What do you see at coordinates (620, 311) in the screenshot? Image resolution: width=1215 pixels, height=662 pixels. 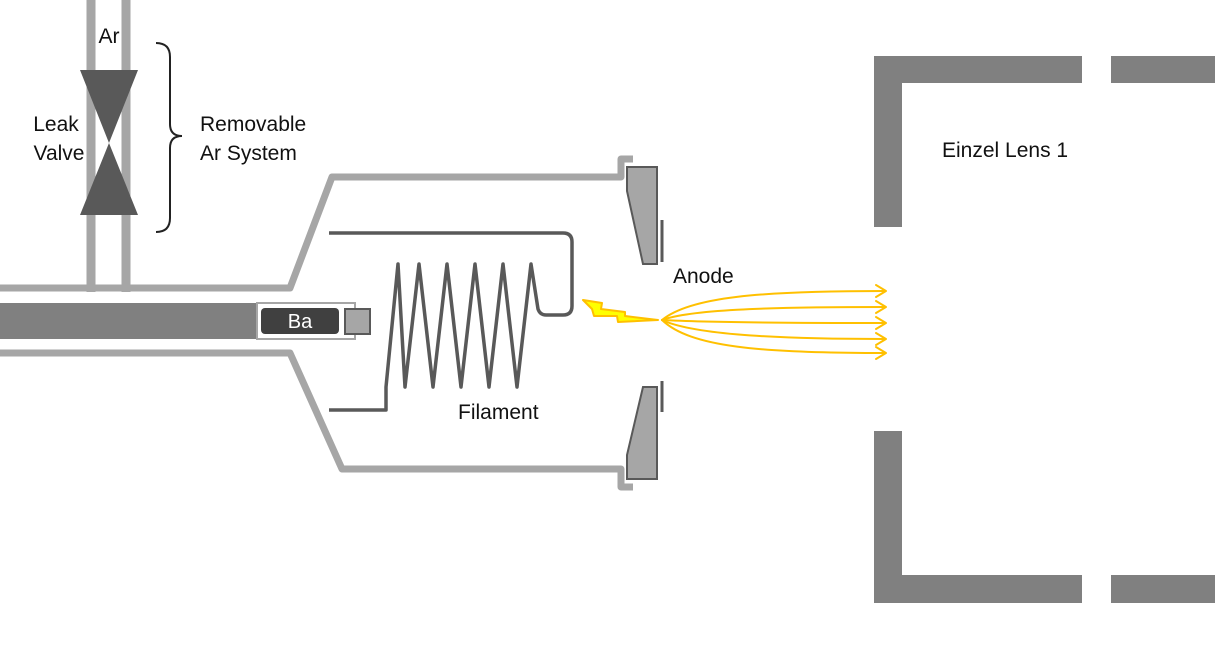 I see `spark-icon` at bounding box center [620, 311].